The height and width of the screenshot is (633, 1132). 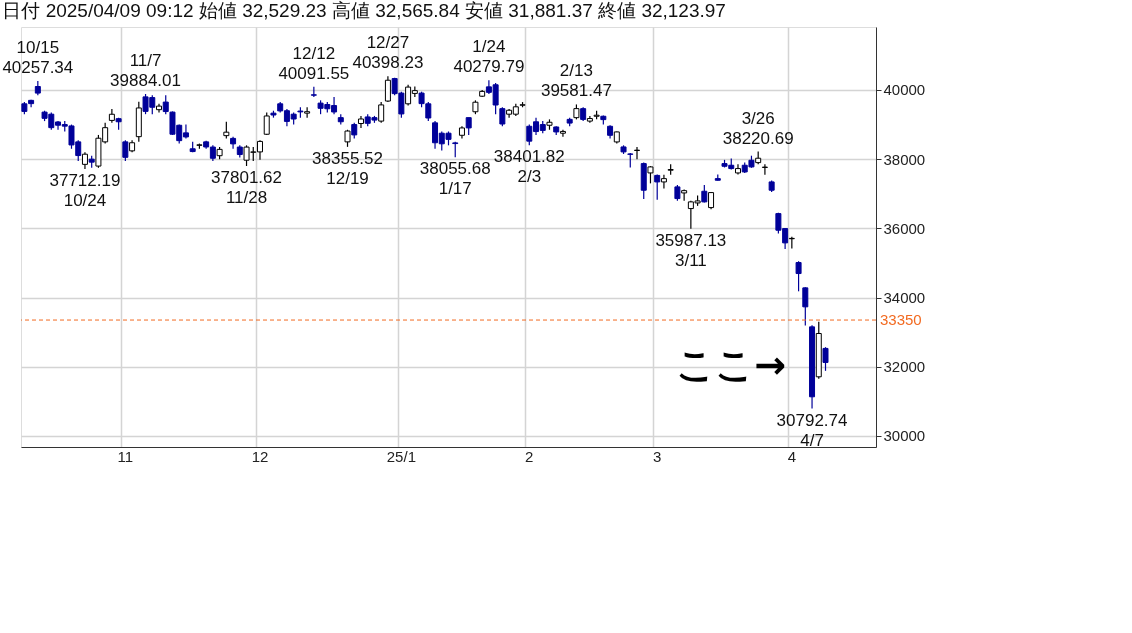 I want to click on annotation: 37712.19 10/24, so click(x=85, y=191).